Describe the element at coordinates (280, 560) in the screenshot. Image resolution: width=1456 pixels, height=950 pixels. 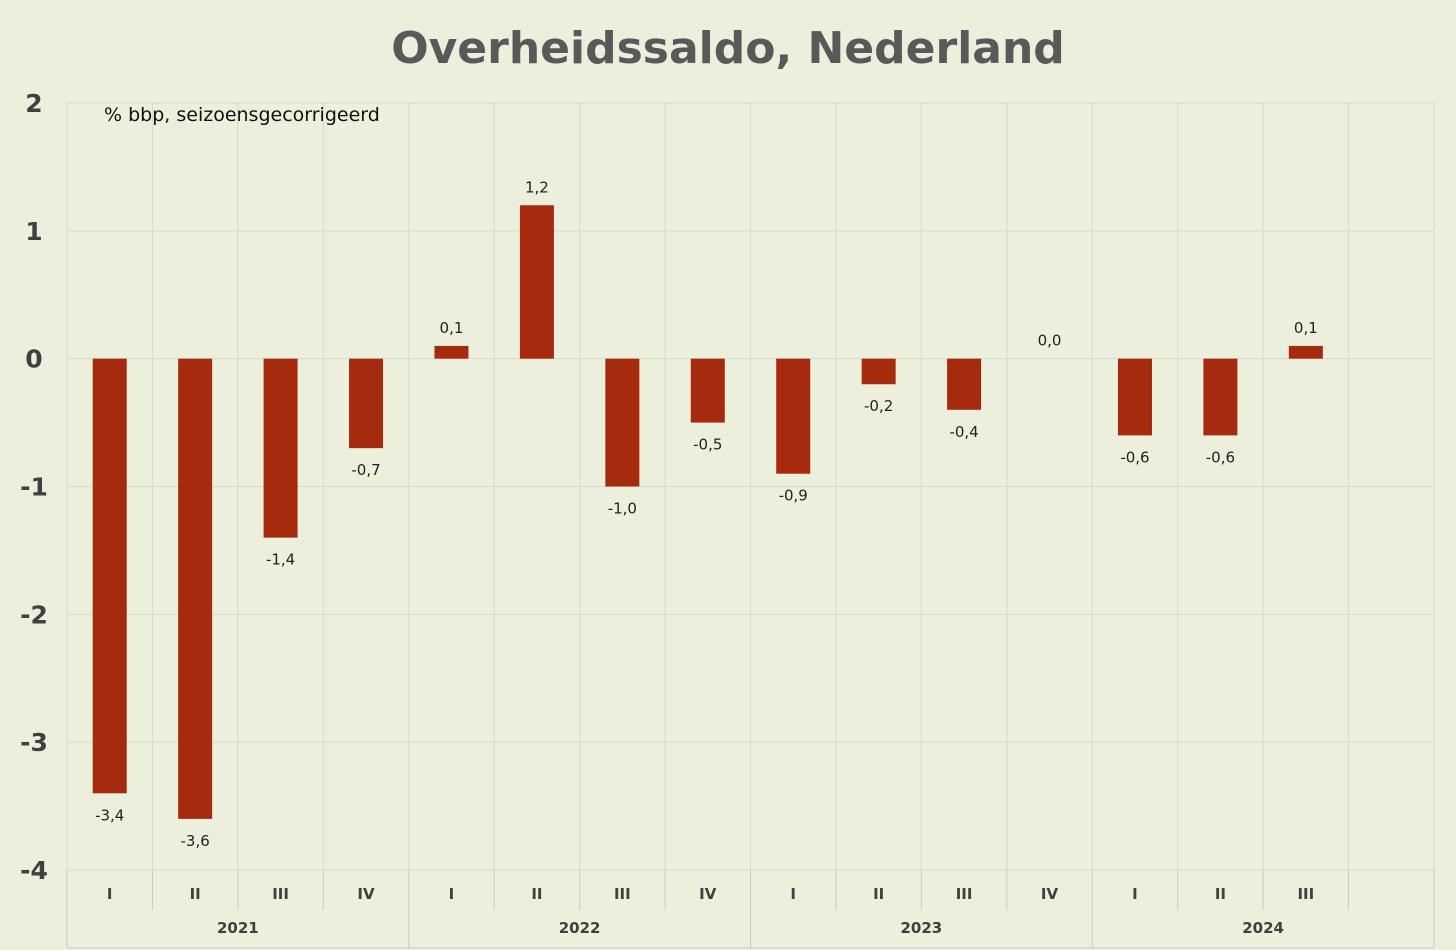
I see `data-label: -1,4` at that location.